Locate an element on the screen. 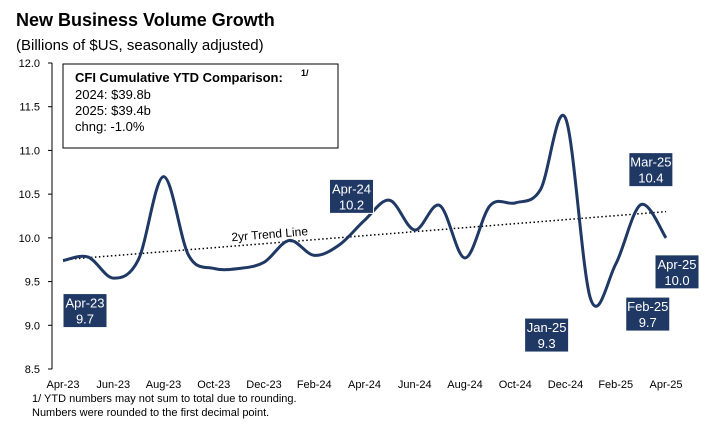 The image size is (712, 424). callout-name: Feb-25 is located at coordinates (647, 306).